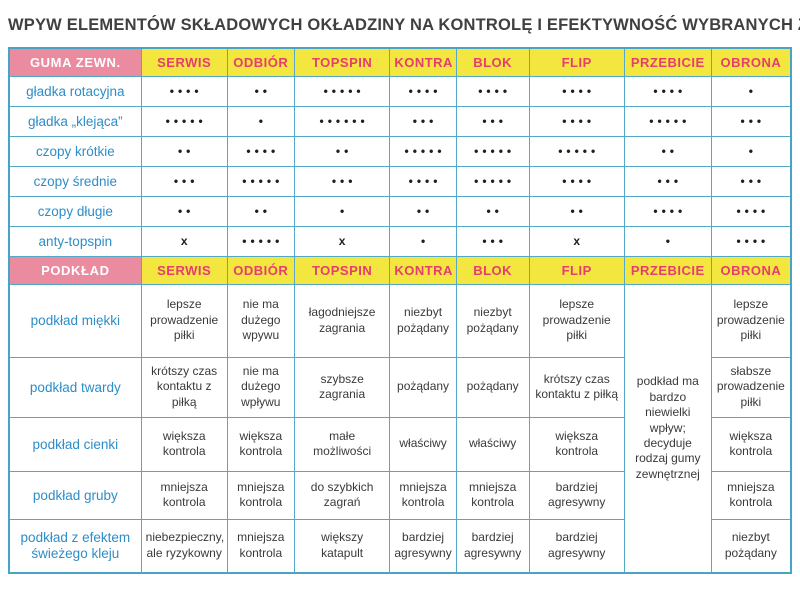 This screenshot has width=800, height=596. What do you see at coordinates (751, 62) in the screenshot?
I see `column-header-obrona: OBRONA` at bounding box center [751, 62].